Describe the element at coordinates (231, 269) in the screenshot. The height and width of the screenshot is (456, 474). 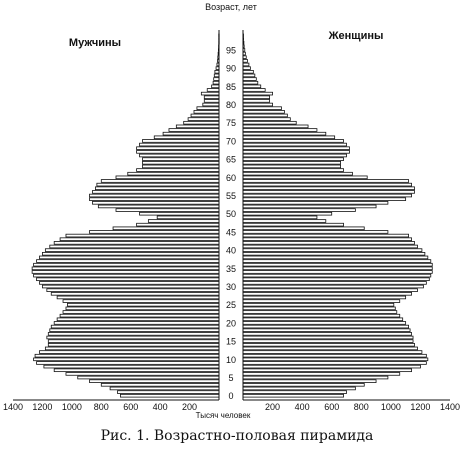
I see `age-tick-label: 35` at that location.